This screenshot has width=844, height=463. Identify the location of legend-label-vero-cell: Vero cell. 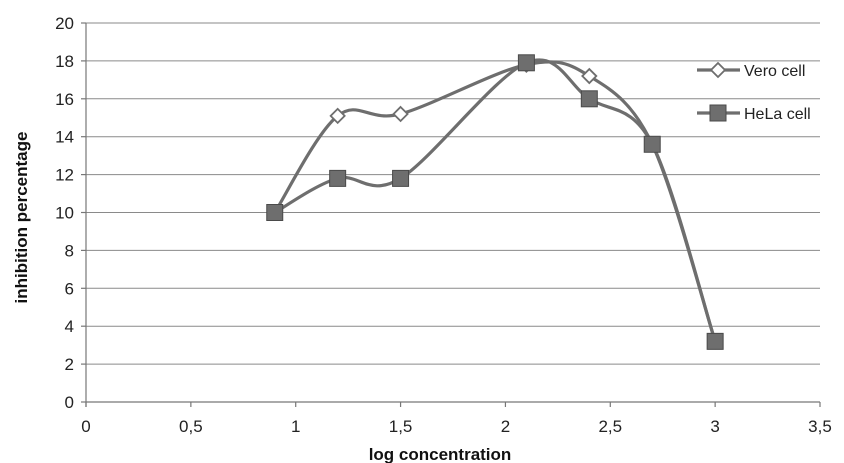
(774, 71).